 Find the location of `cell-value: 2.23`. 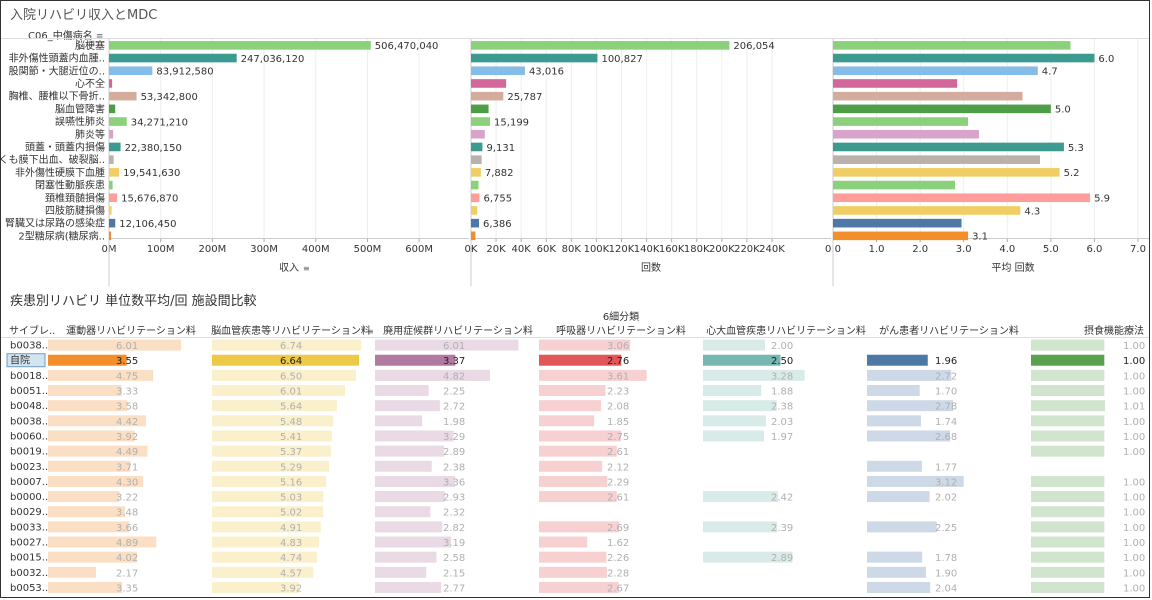

cell-value: 2.23 is located at coordinates (618, 392).